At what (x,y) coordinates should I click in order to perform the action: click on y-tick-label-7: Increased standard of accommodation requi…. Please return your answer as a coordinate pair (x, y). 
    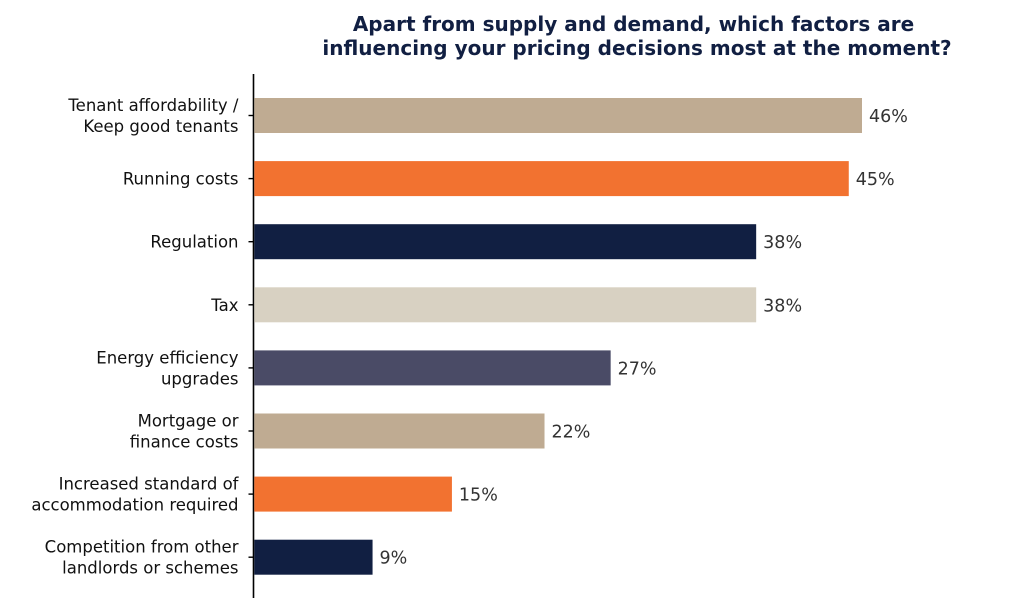
    Looking at the image, I should click on (135, 495).